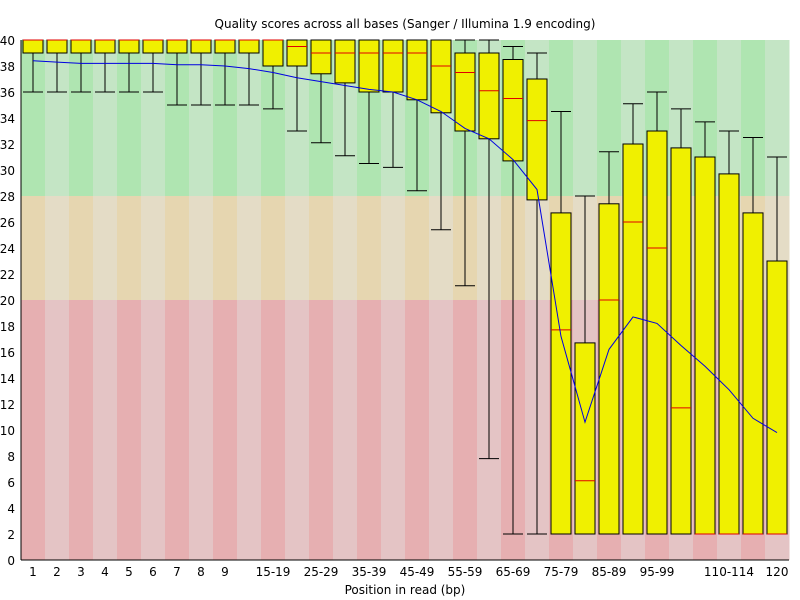  What do you see at coordinates (177, 572) in the screenshot?
I see `x-tick-label: 7` at bounding box center [177, 572].